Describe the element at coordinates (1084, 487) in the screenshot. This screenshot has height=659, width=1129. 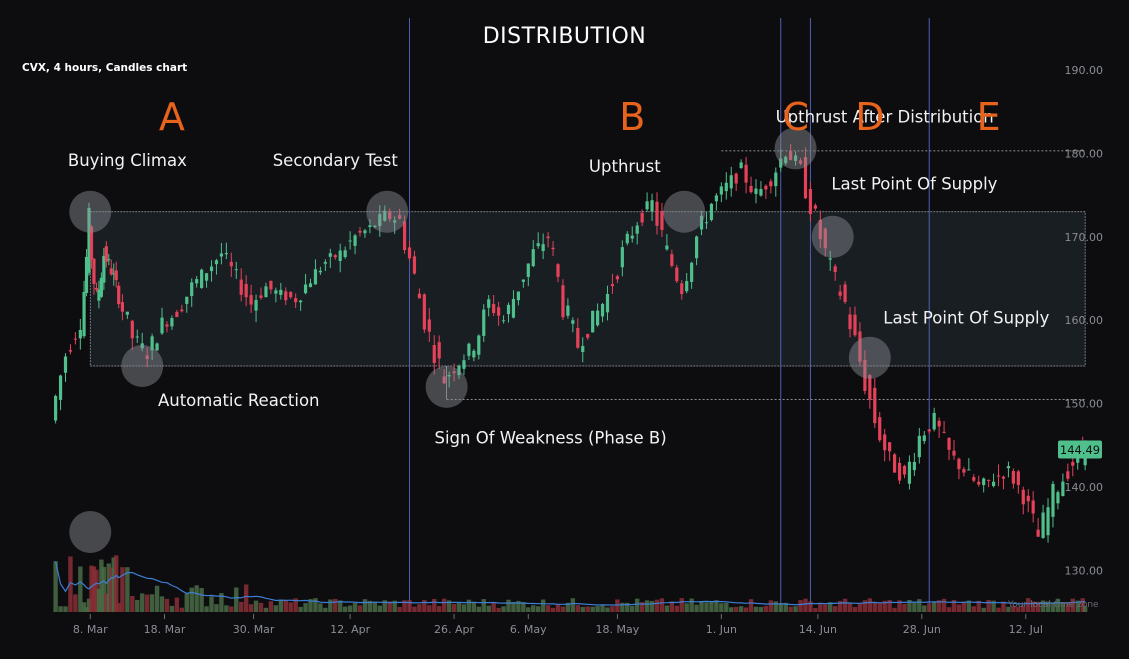
I see `y-tick-label: 140.00` at that location.